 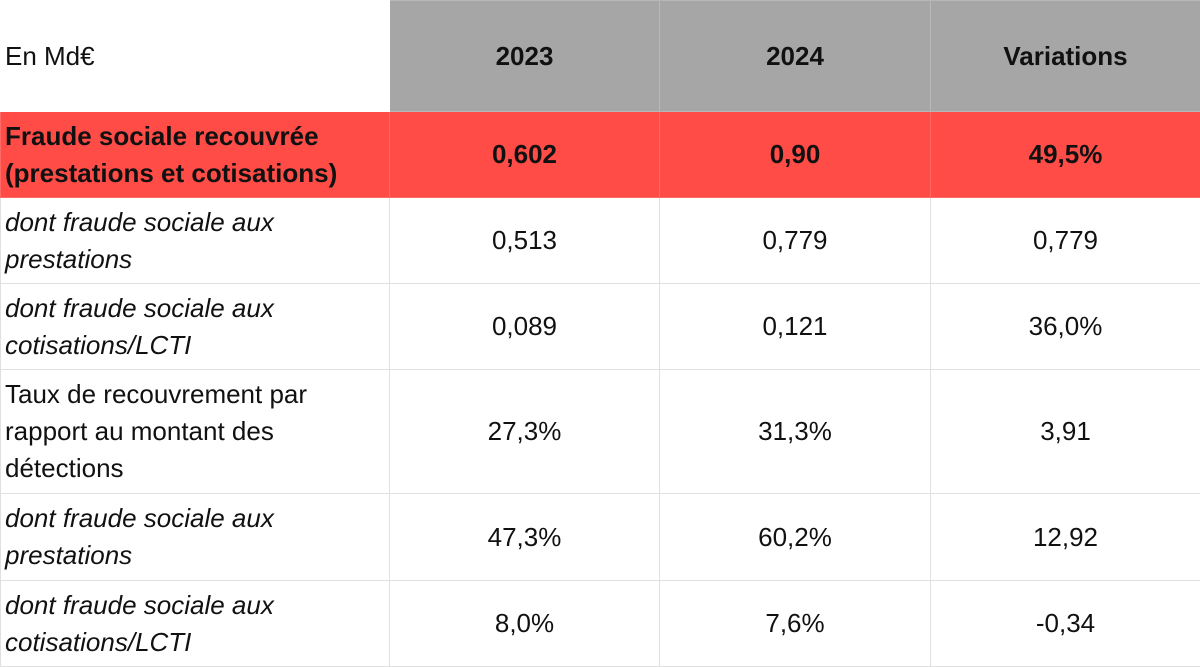 I want to click on cell-variation: 12,92, so click(x=1065, y=537).